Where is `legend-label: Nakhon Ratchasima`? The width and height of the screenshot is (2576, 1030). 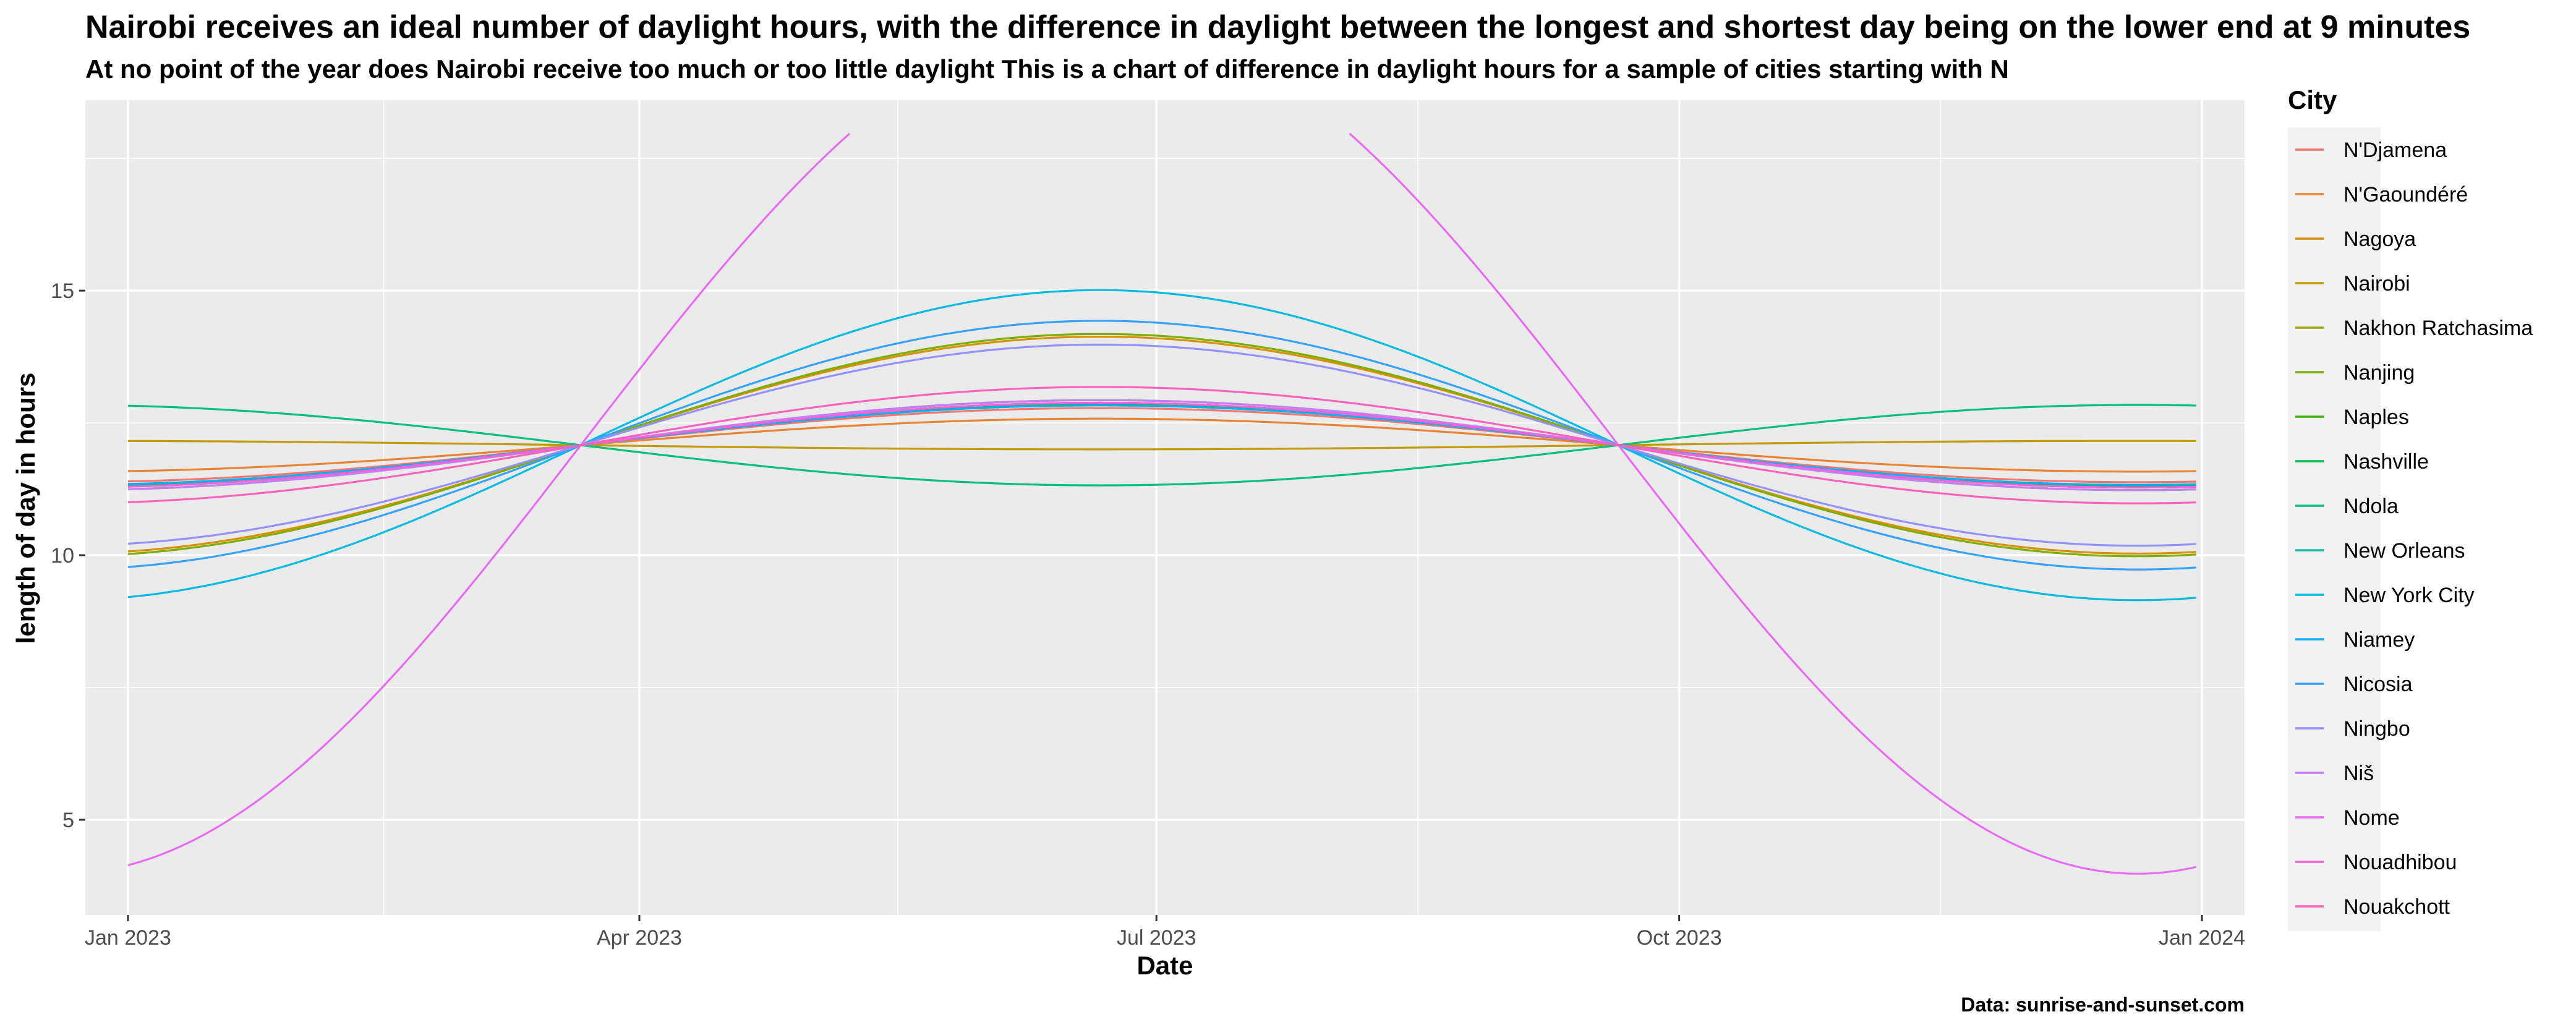 legend-label: Nakhon Ratchasima is located at coordinates (2438, 328).